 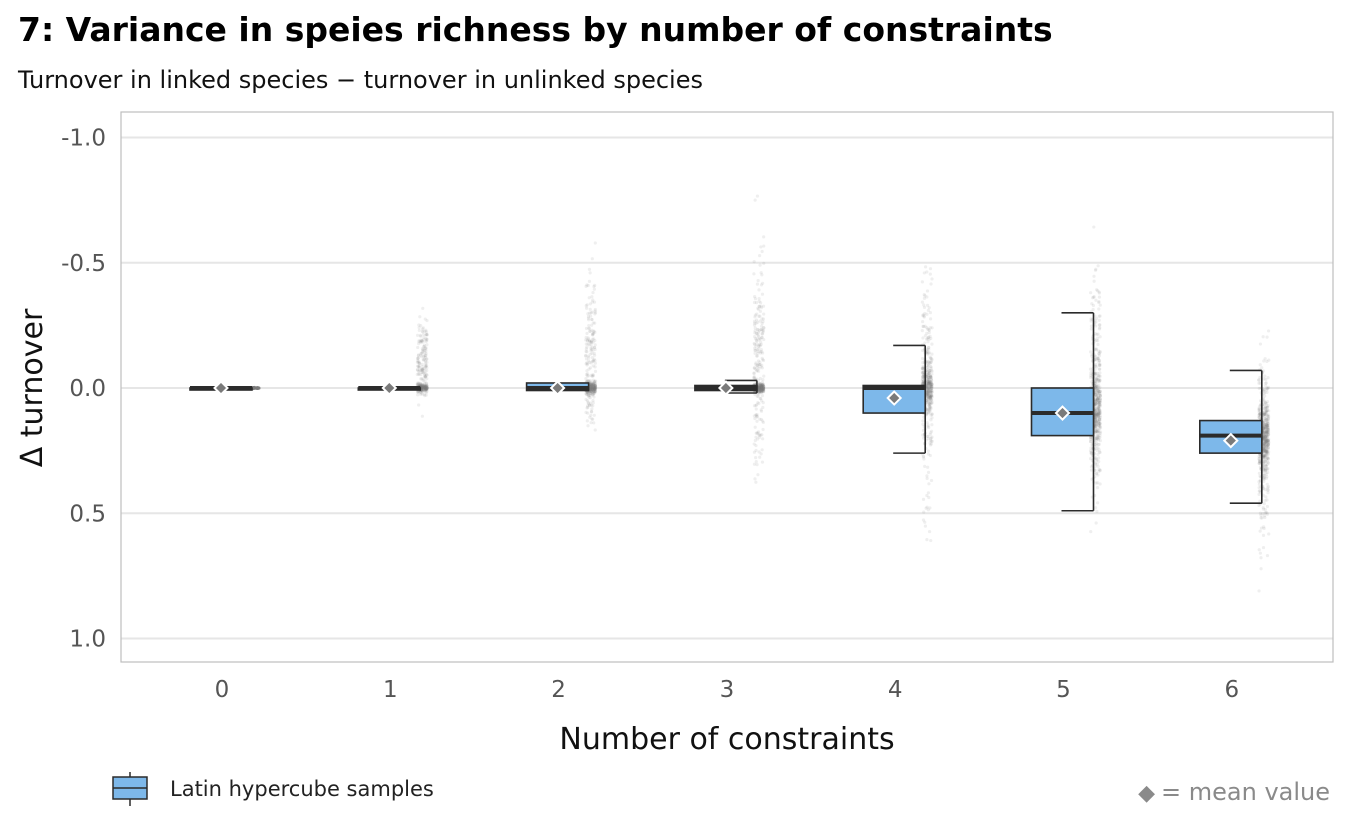 What do you see at coordinates (558, 690) in the screenshot?
I see `x-tick-label: 2` at bounding box center [558, 690].